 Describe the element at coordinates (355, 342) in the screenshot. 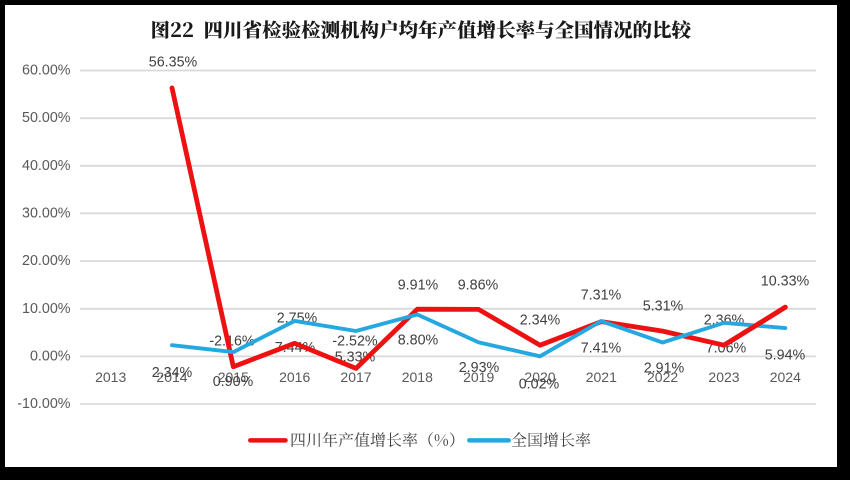

I see `svg-text: -2.52%` at that location.